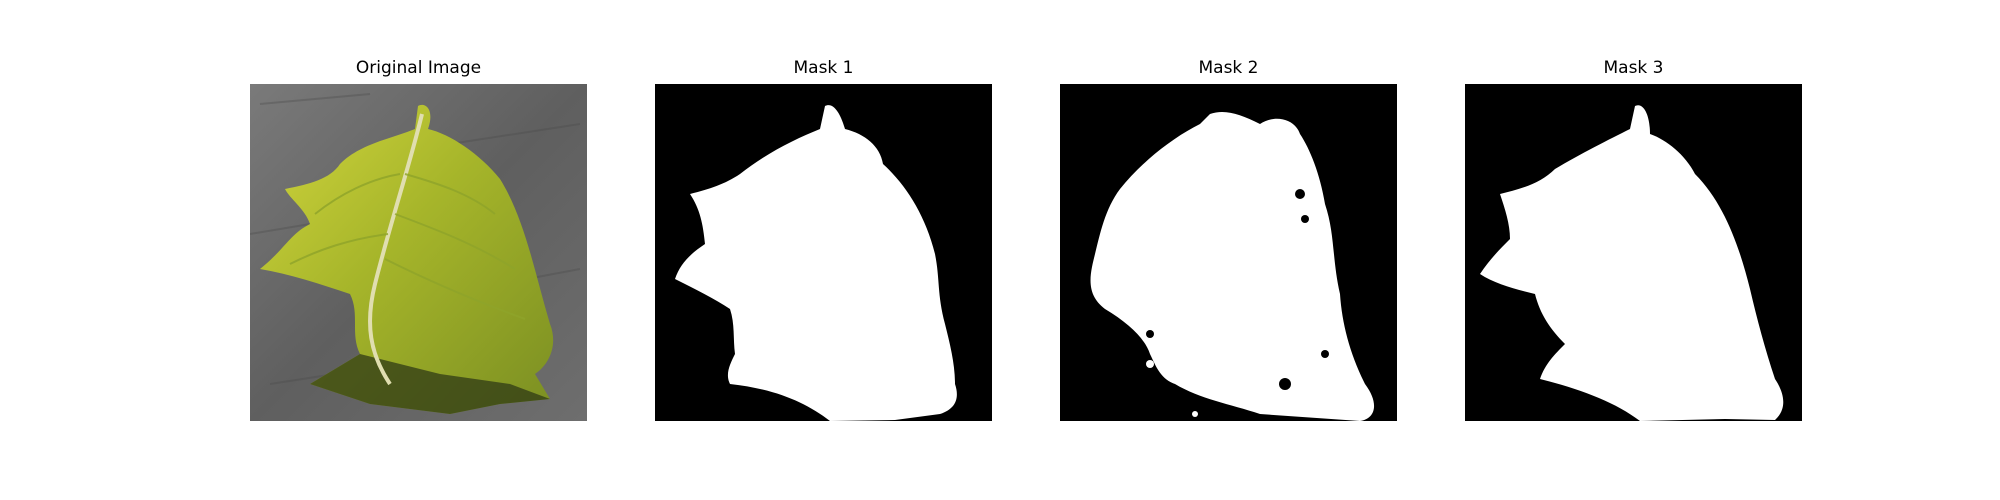  What do you see at coordinates (1237, 289) in the screenshot?
I see `mask-holes` at bounding box center [1237, 289].